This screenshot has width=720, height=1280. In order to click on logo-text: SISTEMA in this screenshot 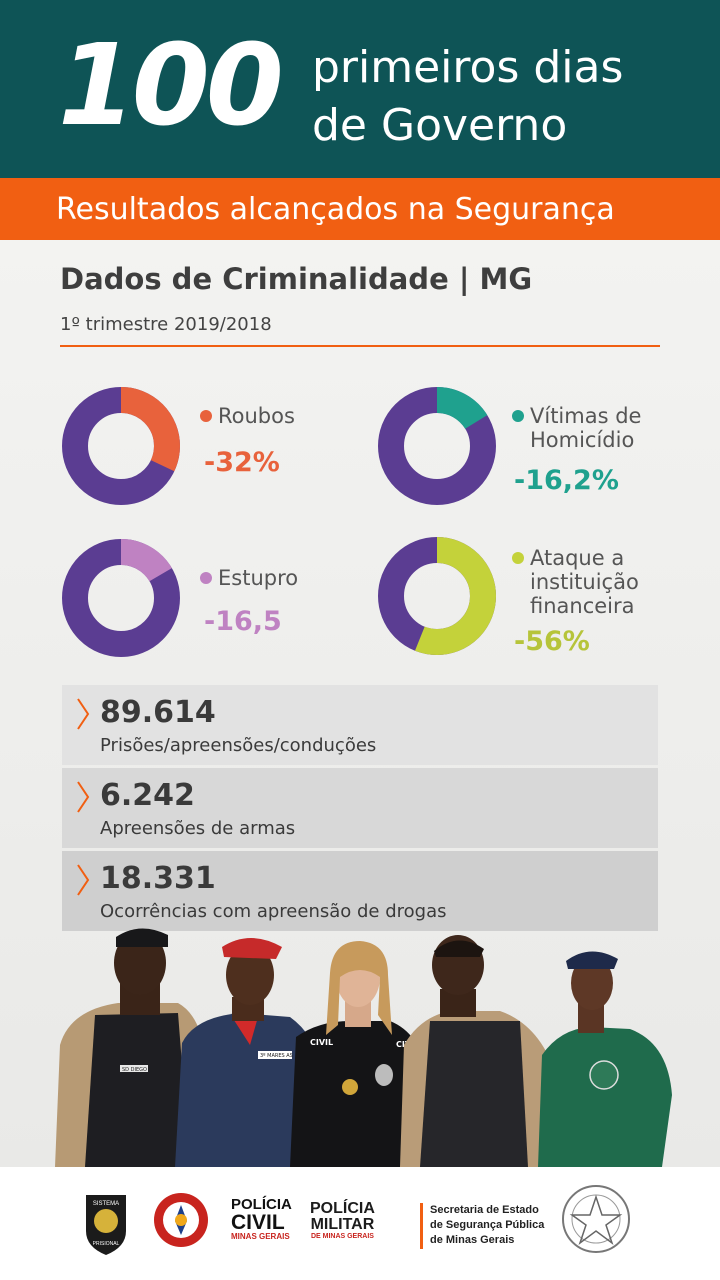, I will do `click(106, 1204)`.